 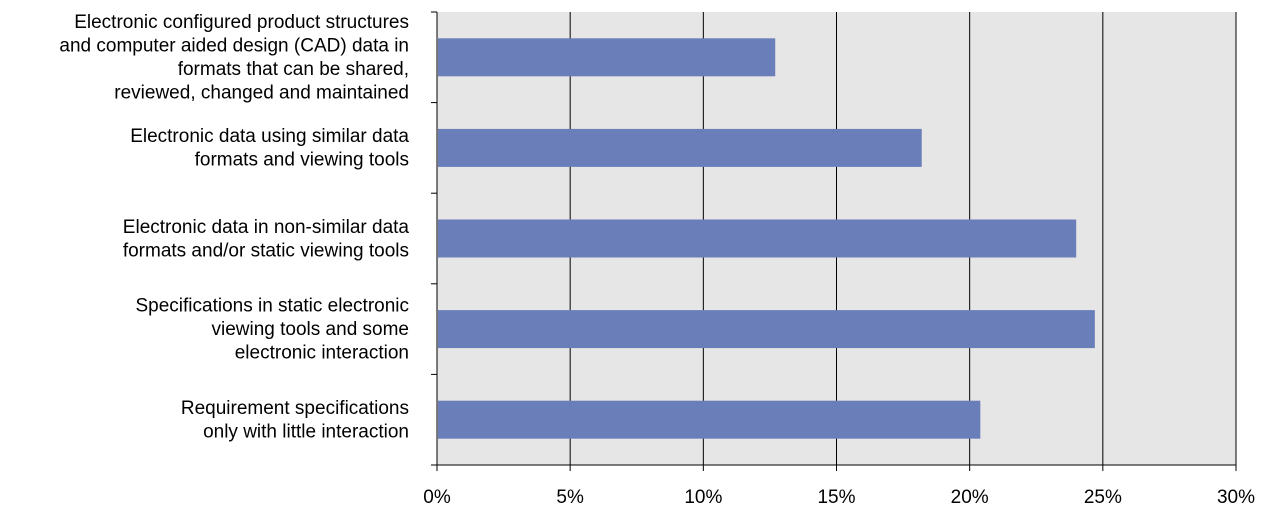 I want to click on category-label-line: only with little interaction, so click(x=306, y=431).